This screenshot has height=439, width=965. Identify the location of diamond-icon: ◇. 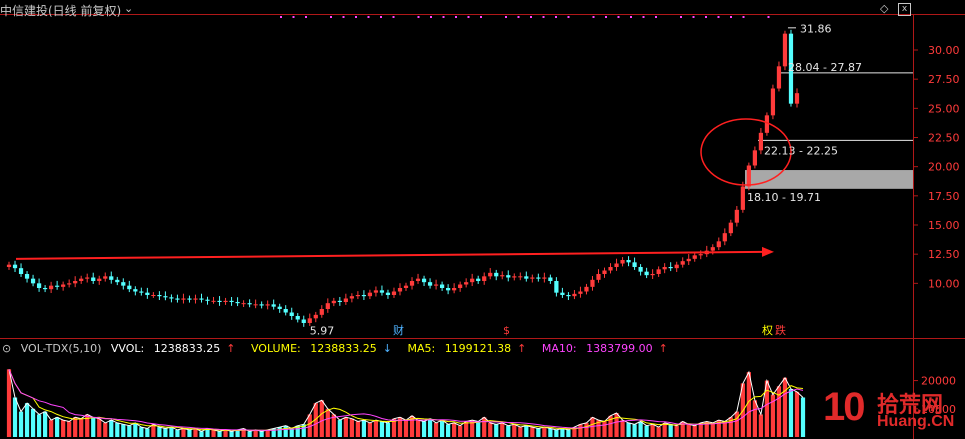
(884, 8).